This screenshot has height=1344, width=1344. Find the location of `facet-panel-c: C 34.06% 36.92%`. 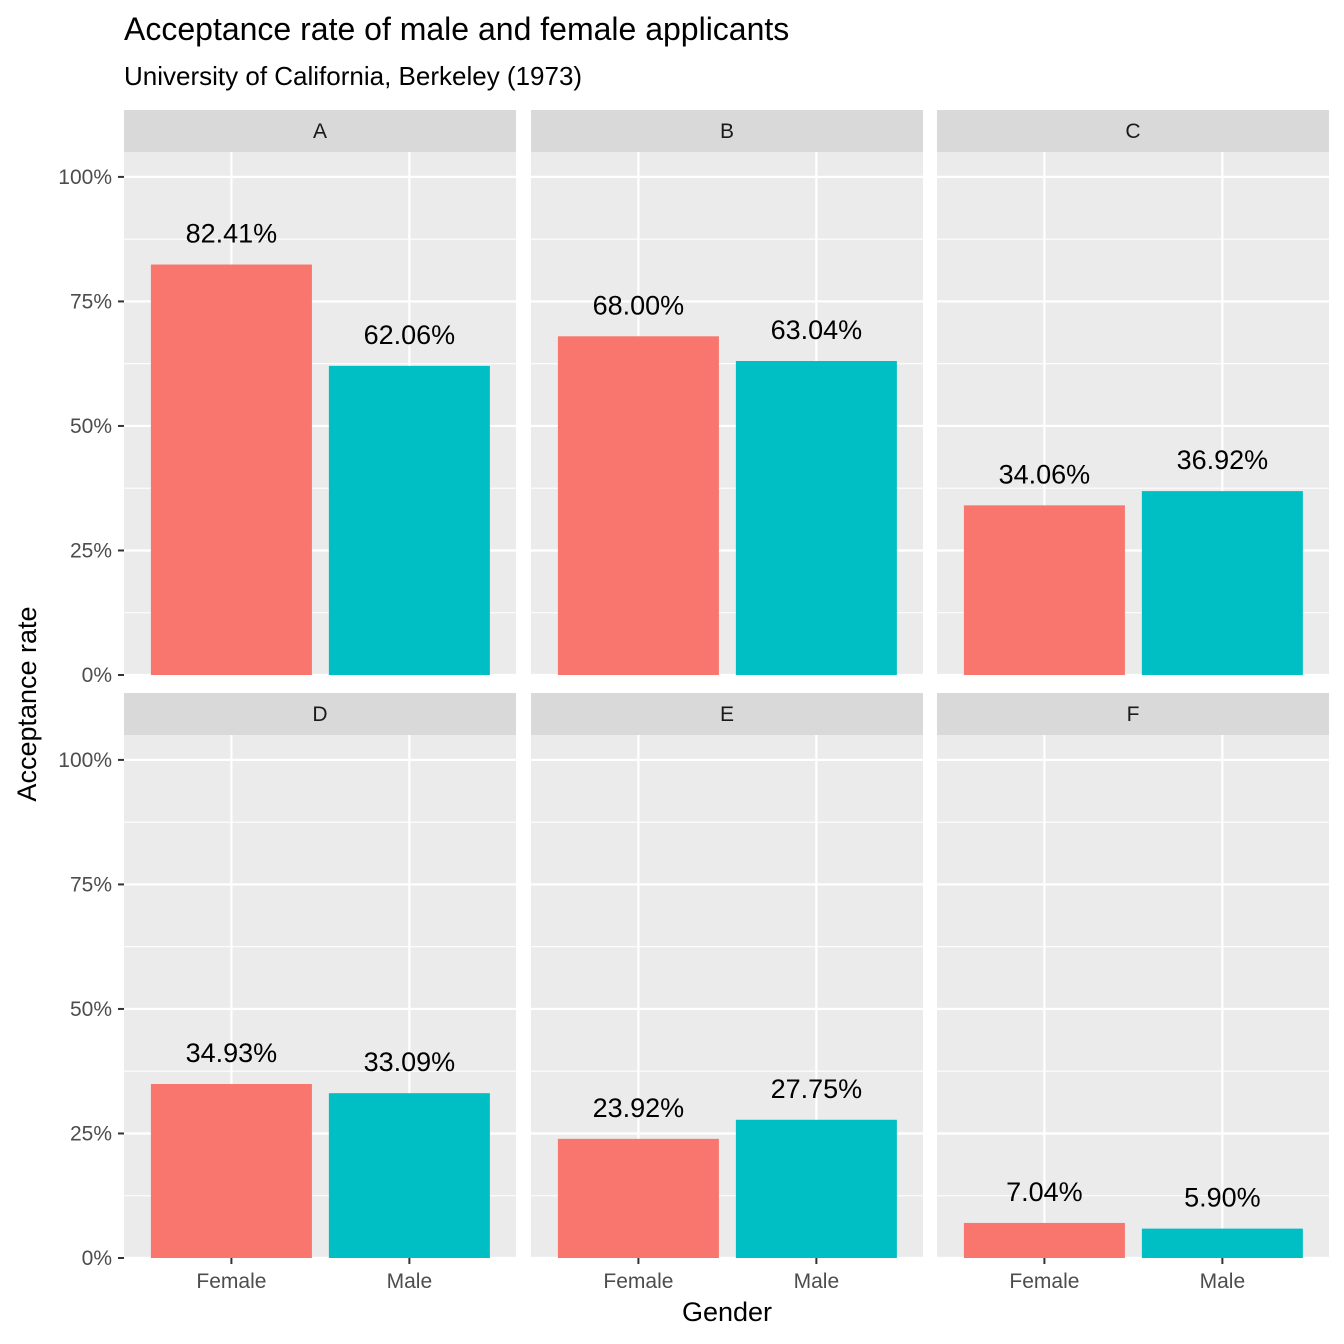

facet-panel-c: C 34.06% 36.92% is located at coordinates (1133, 393).